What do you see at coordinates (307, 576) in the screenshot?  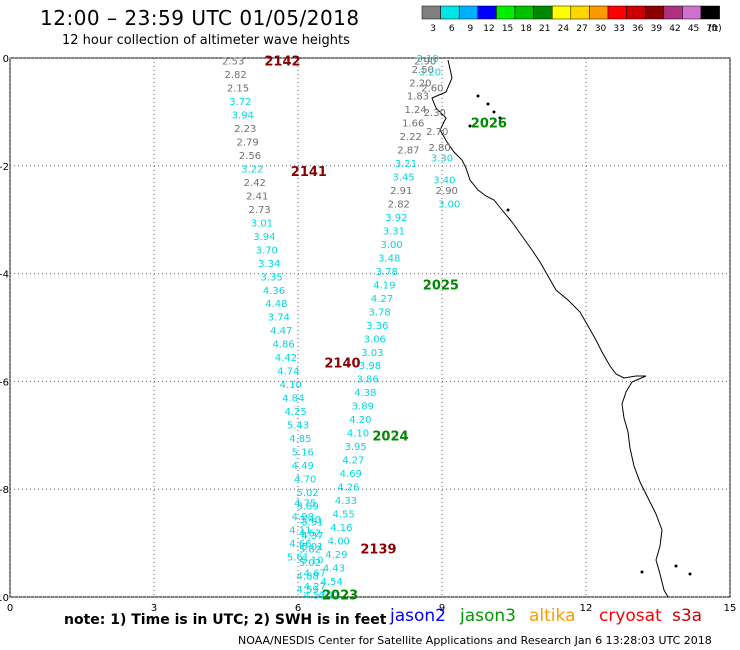 I see `wave-height-value: 4.88` at bounding box center [307, 576].